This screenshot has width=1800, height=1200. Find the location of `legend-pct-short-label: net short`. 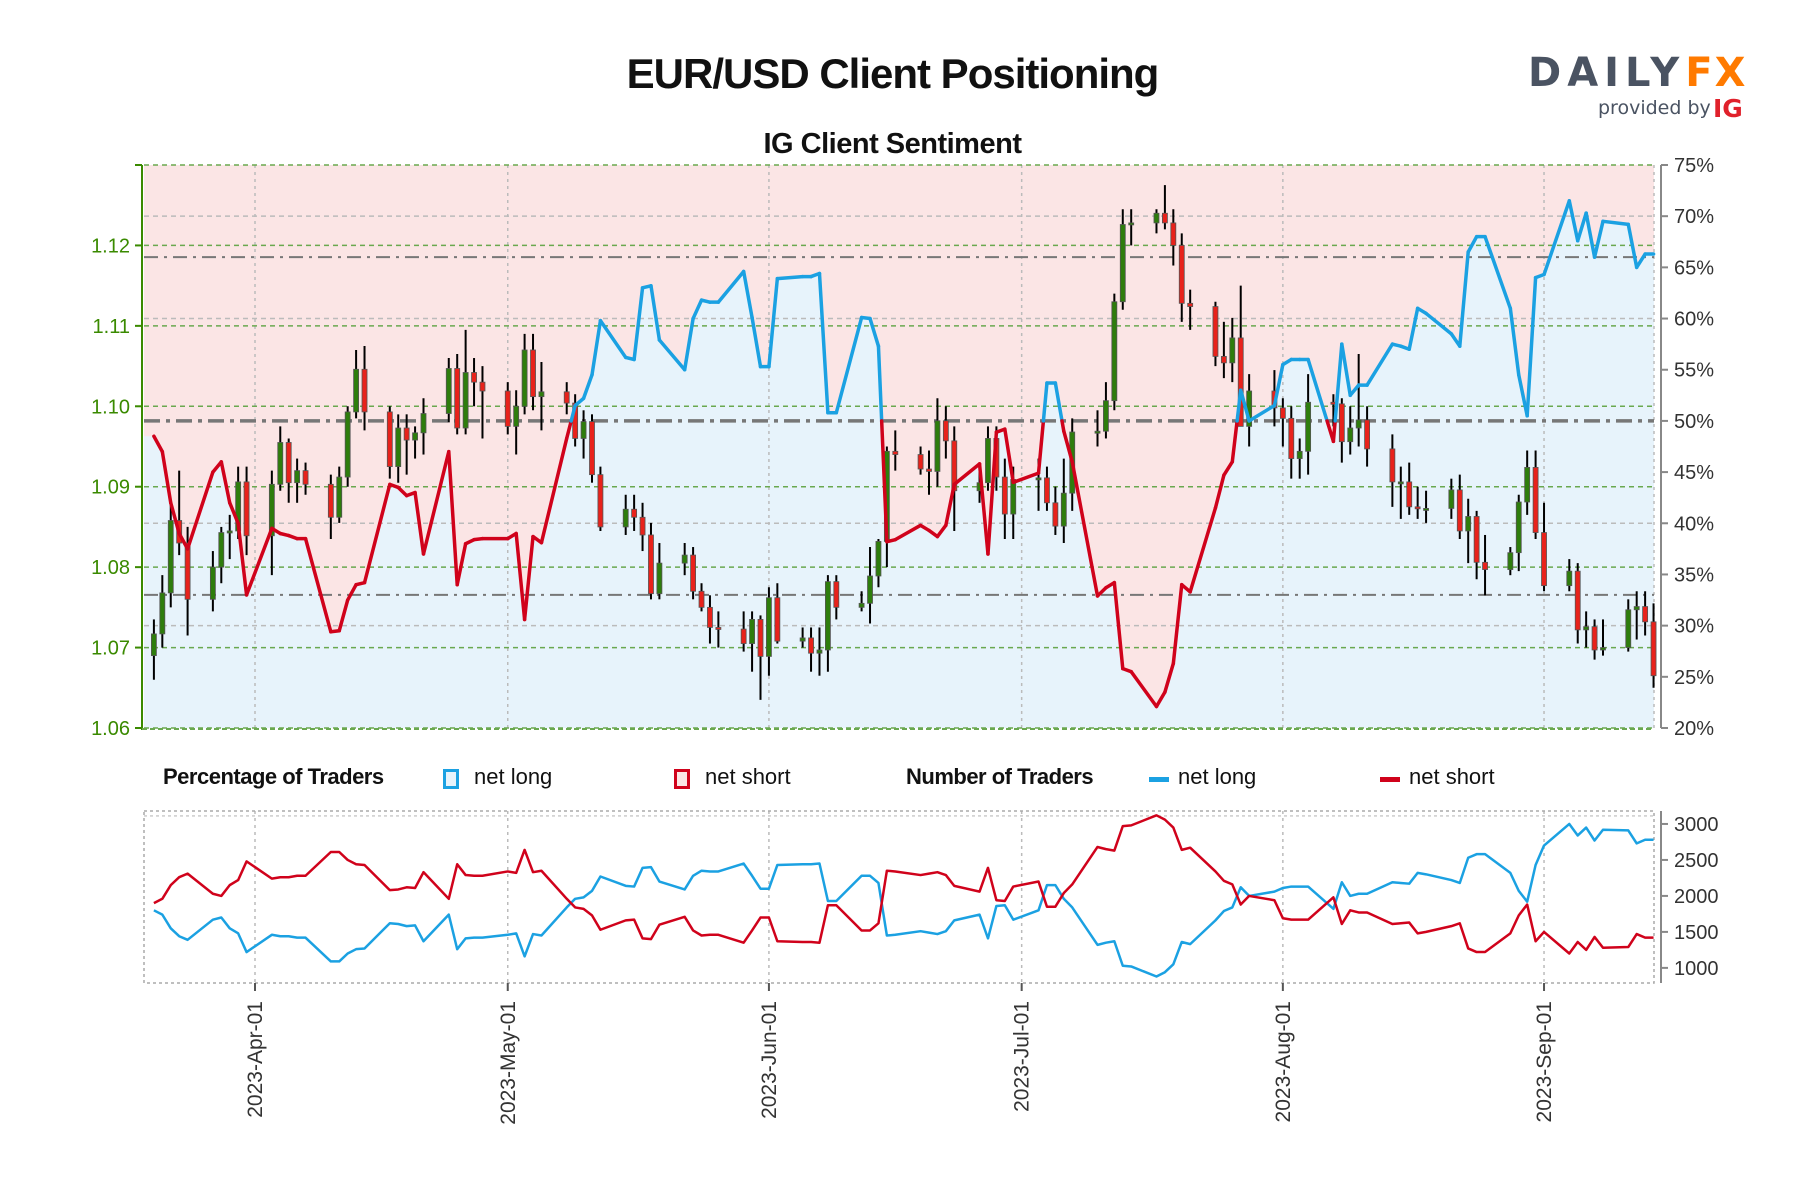

legend-pct-short-label: net short is located at coordinates (748, 776).